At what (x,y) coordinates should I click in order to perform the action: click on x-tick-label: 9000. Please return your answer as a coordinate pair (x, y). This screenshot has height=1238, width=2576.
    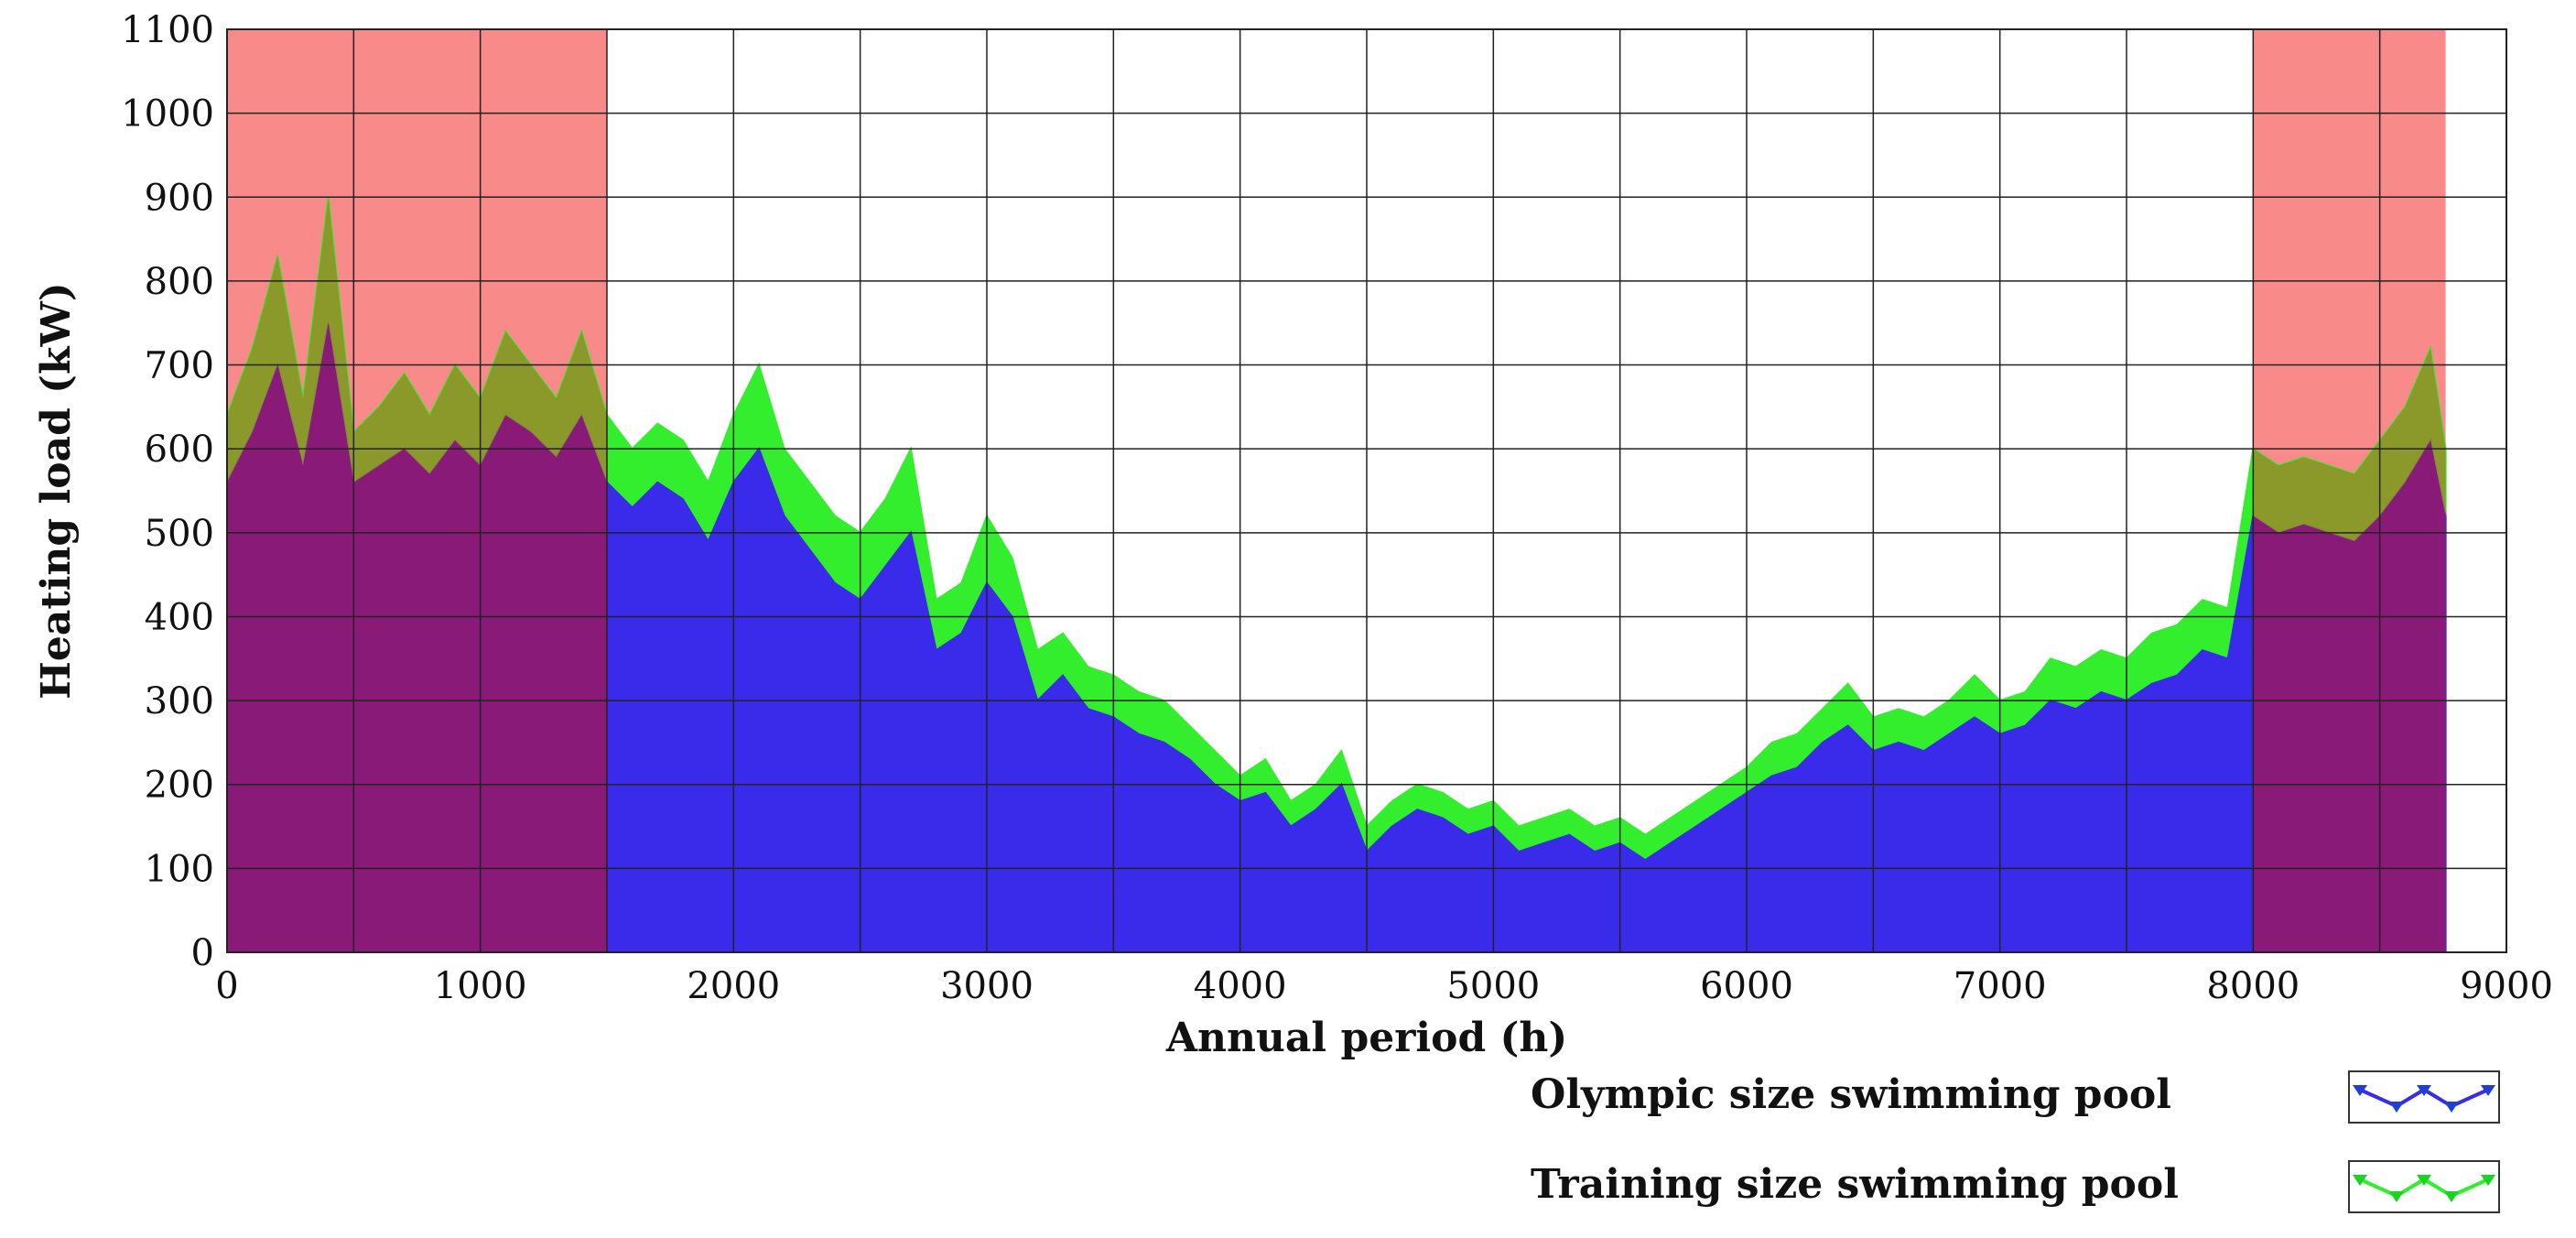
    Looking at the image, I should click on (2507, 986).